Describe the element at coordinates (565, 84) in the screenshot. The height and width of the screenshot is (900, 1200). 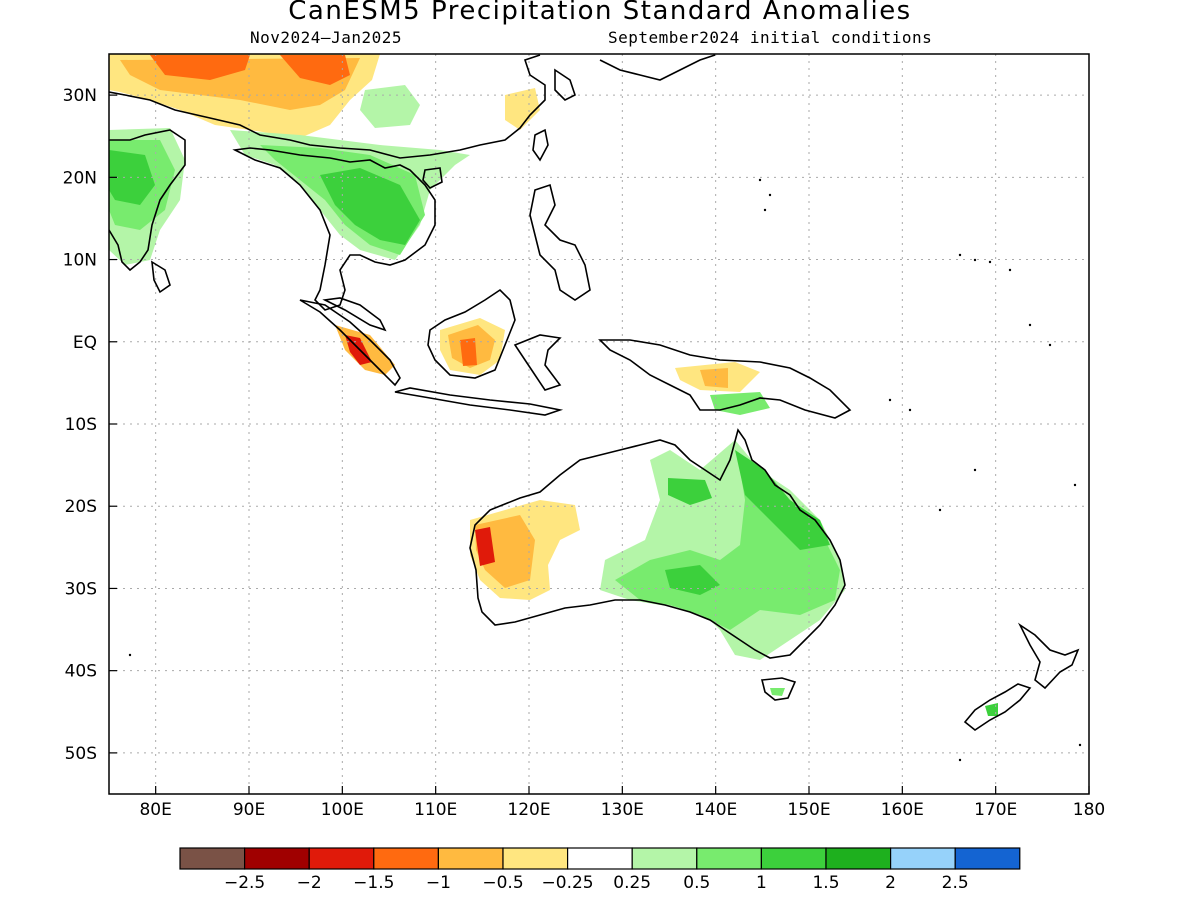
I see `coast-korea` at that location.